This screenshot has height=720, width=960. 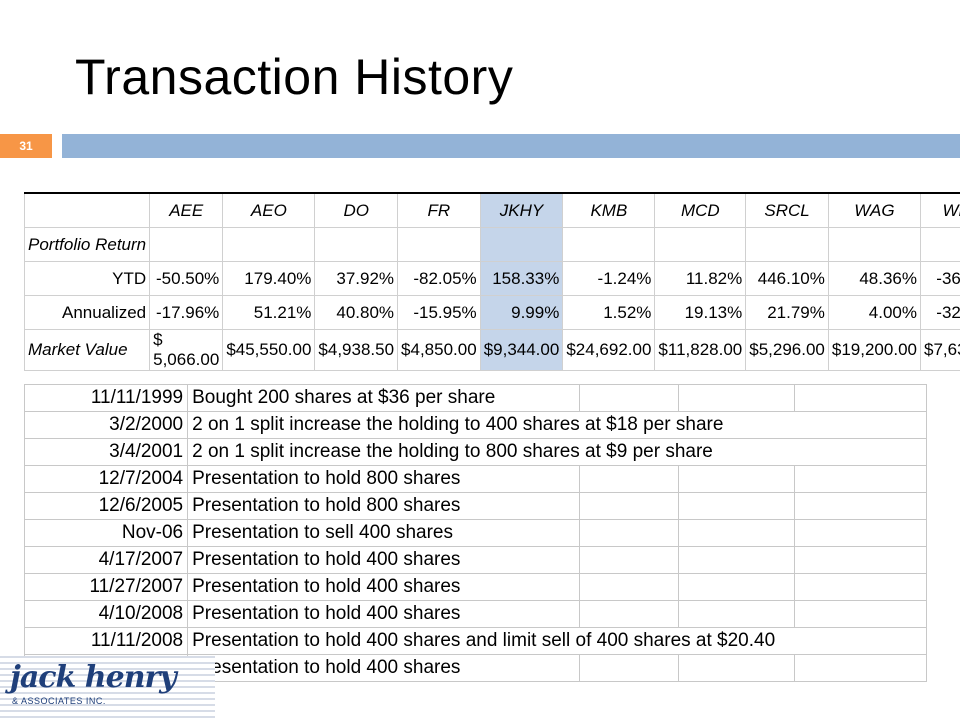 I want to click on slide-number: 31, so click(x=26, y=146).